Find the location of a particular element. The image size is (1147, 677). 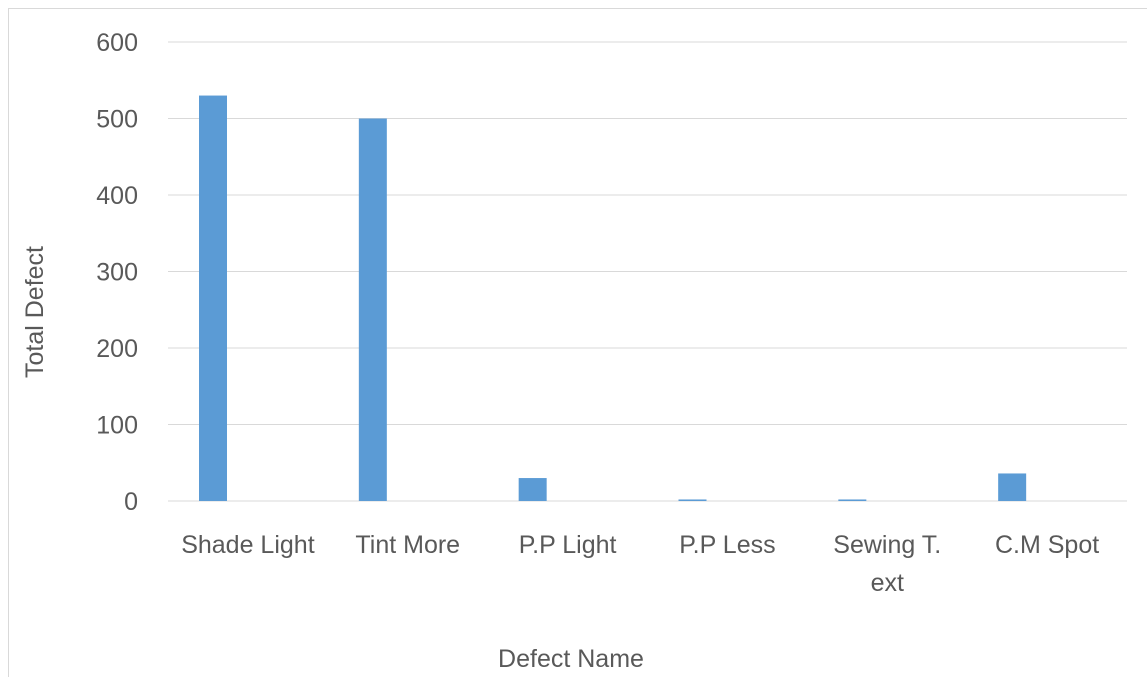

y-tick-label: 300 is located at coordinates (117, 273).